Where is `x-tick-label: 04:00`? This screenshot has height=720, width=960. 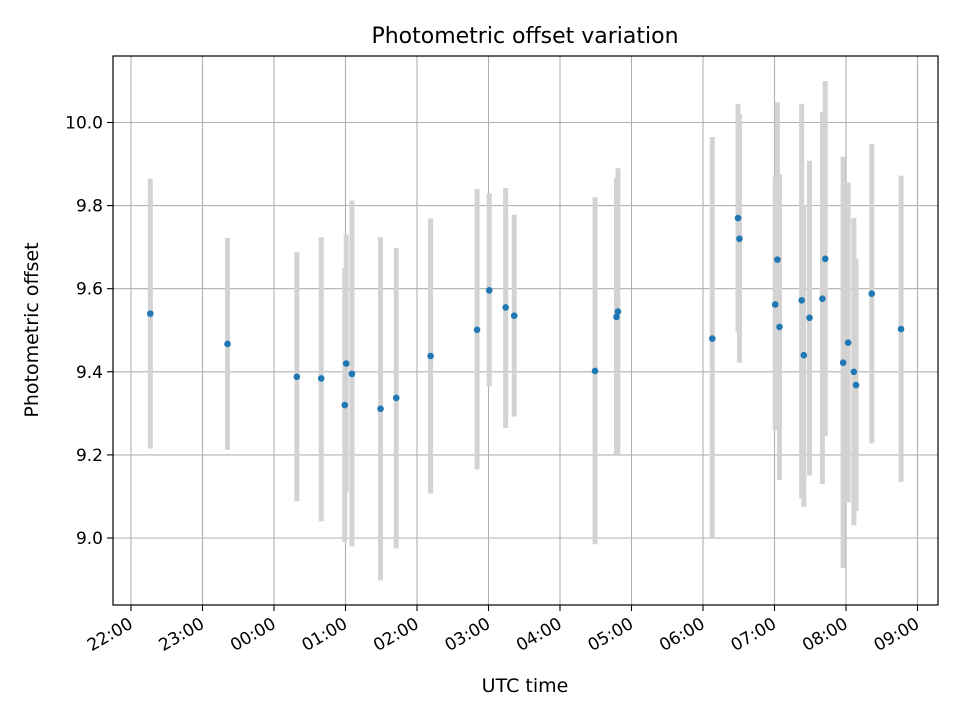
x-tick-label: 04:00 is located at coordinates (539, 635).